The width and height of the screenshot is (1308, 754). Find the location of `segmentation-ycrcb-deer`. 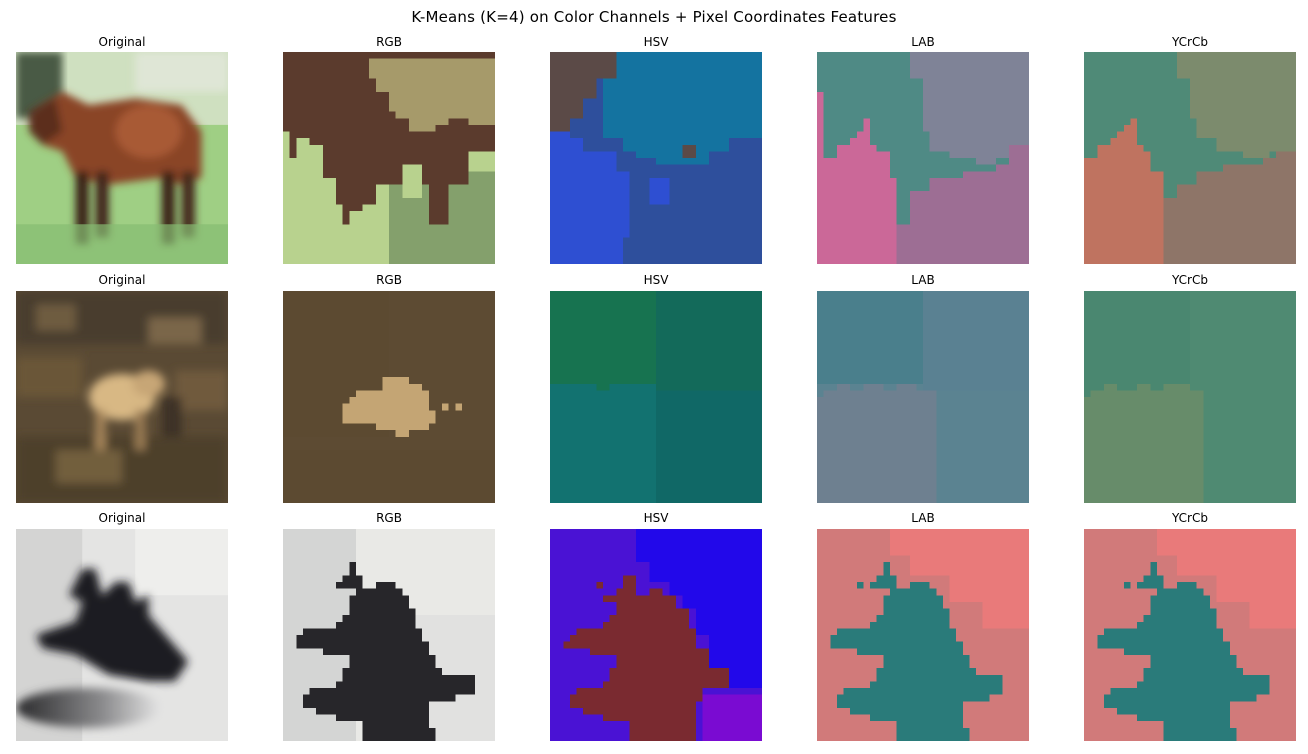

segmentation-ycrcb-deer is located at coordinates (1190, 397).